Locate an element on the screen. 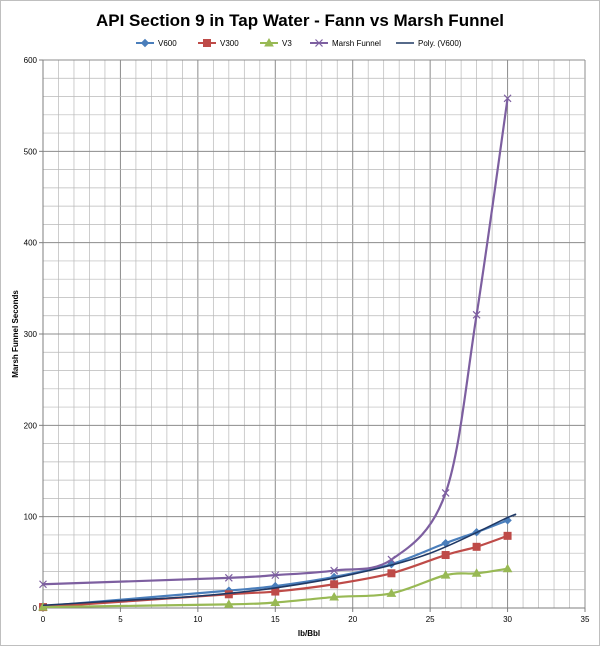  series-line-poly-v600 is located at coordinates (279, 560).